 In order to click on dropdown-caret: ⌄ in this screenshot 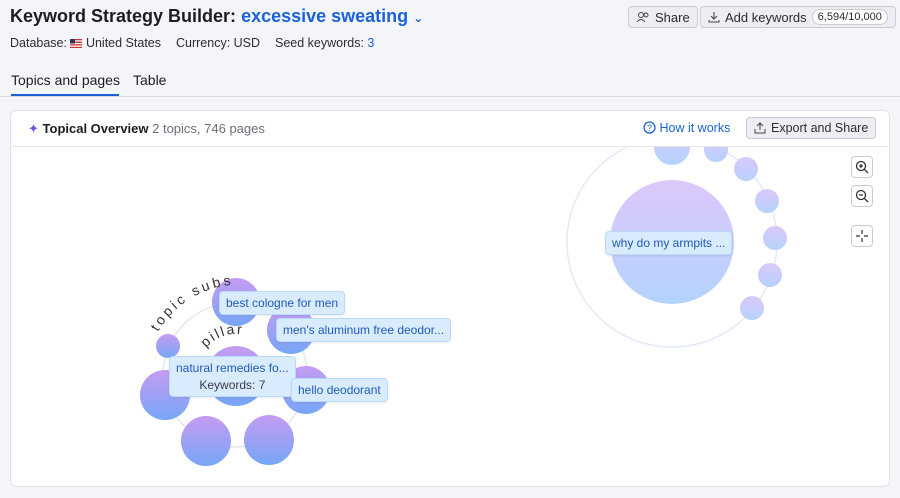, I will do `click(418, 18)`.